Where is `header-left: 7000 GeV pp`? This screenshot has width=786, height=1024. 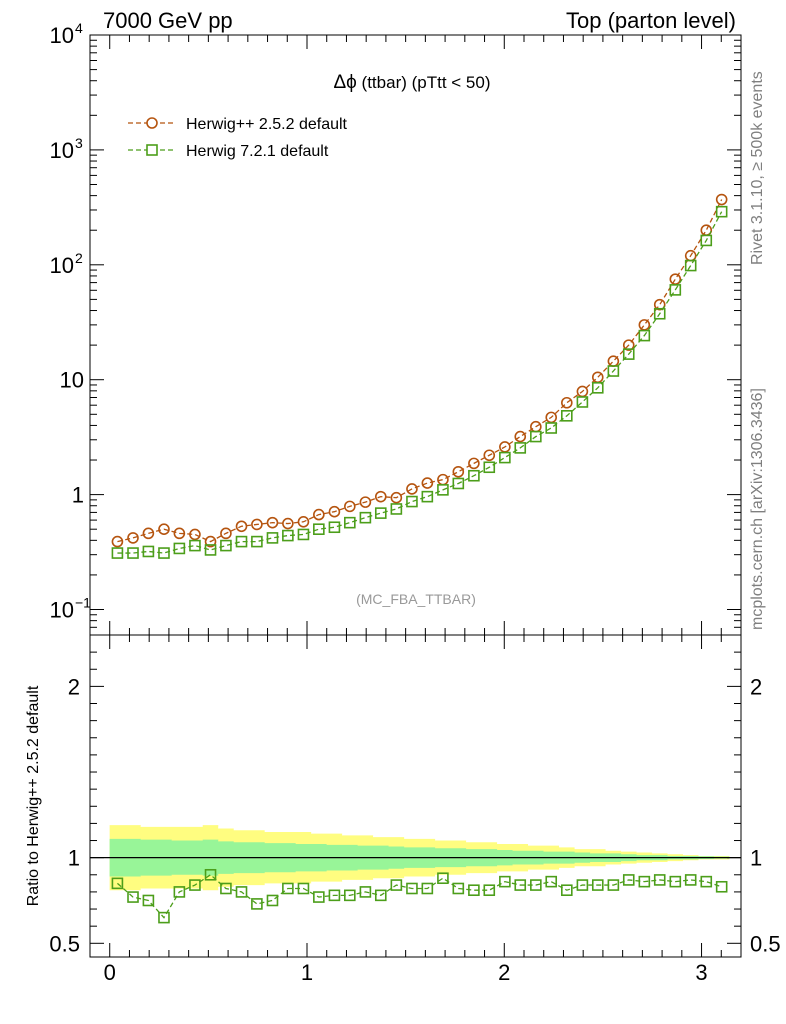 header-left: 7000 GeV pp is located at coordinates (168, 20).